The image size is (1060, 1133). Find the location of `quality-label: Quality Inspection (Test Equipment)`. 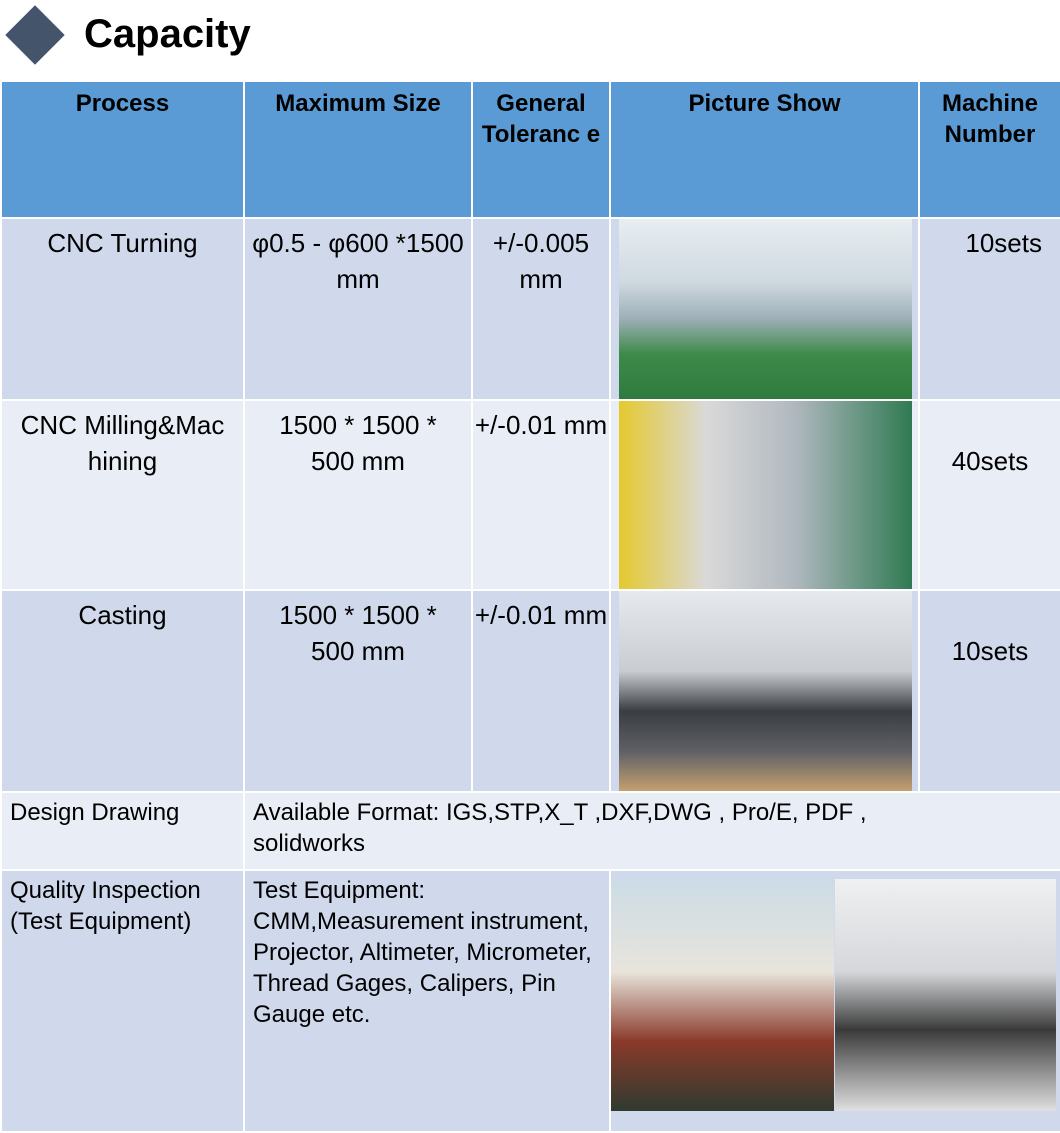

quality-label: Quality Inspection (Test Equipment) is located at coordinates (122, 1001).